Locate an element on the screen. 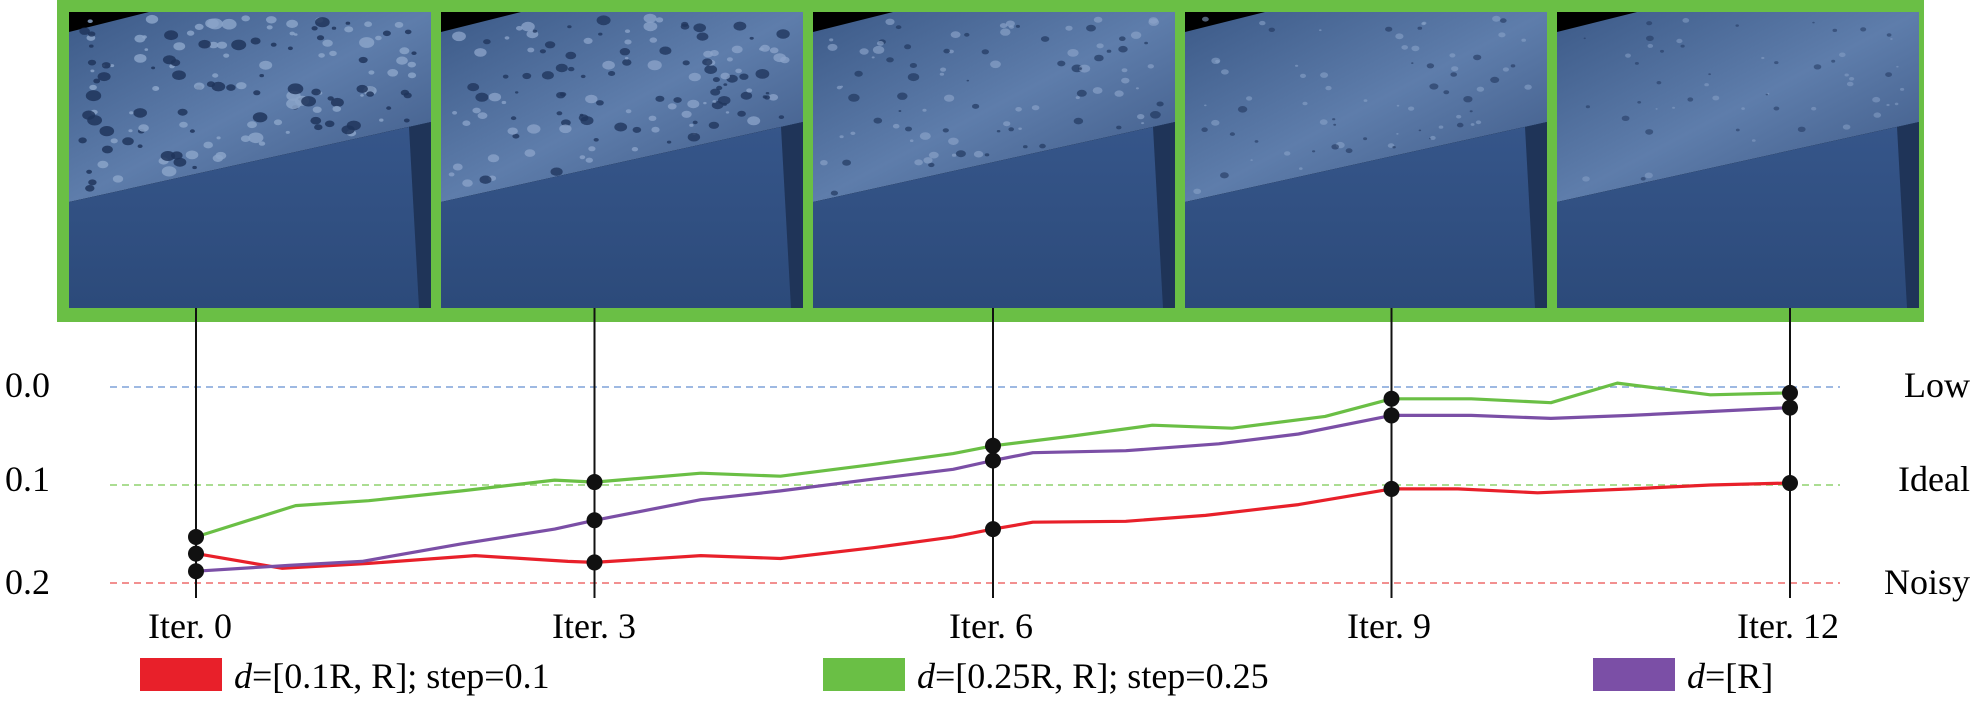 Image resolution: width=1978 pixels, height=703 pixels. x-tick-iter-0: Iter. 0 is located at coordinates (190, 626).